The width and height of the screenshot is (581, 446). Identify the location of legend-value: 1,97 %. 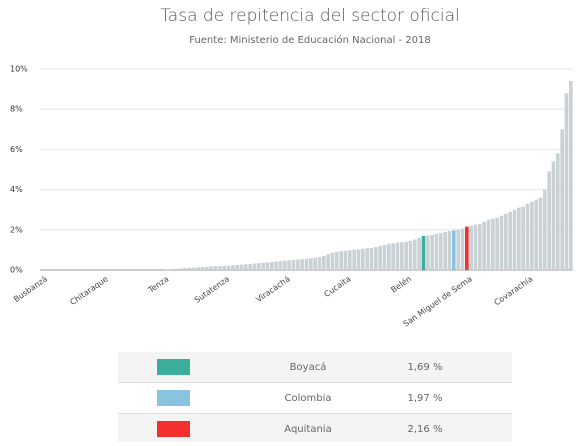
(425, 398).